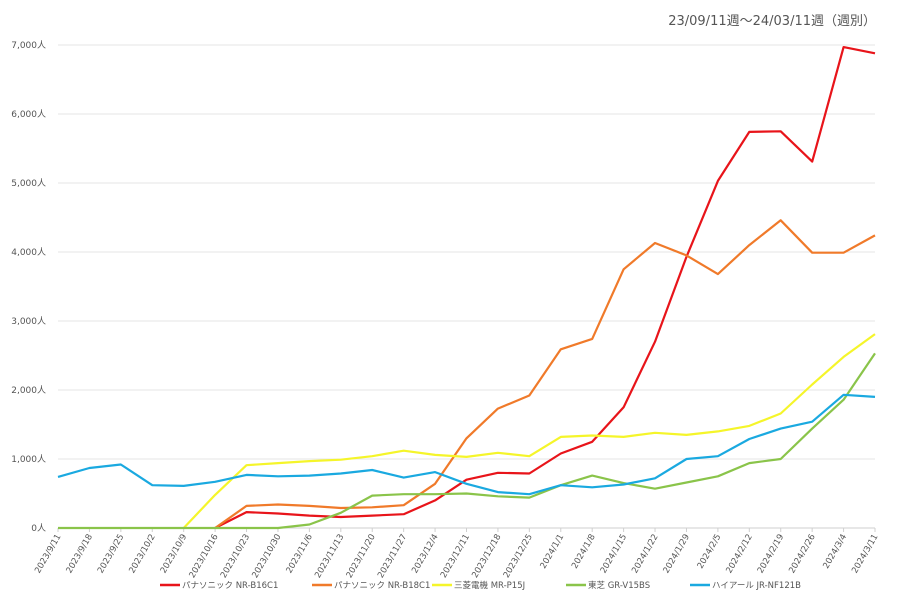  What do you see at coordinates (771, 554) in the screenshot?
I see `x-tick-label: 2024/2/19` at bounding box center [771, 554].